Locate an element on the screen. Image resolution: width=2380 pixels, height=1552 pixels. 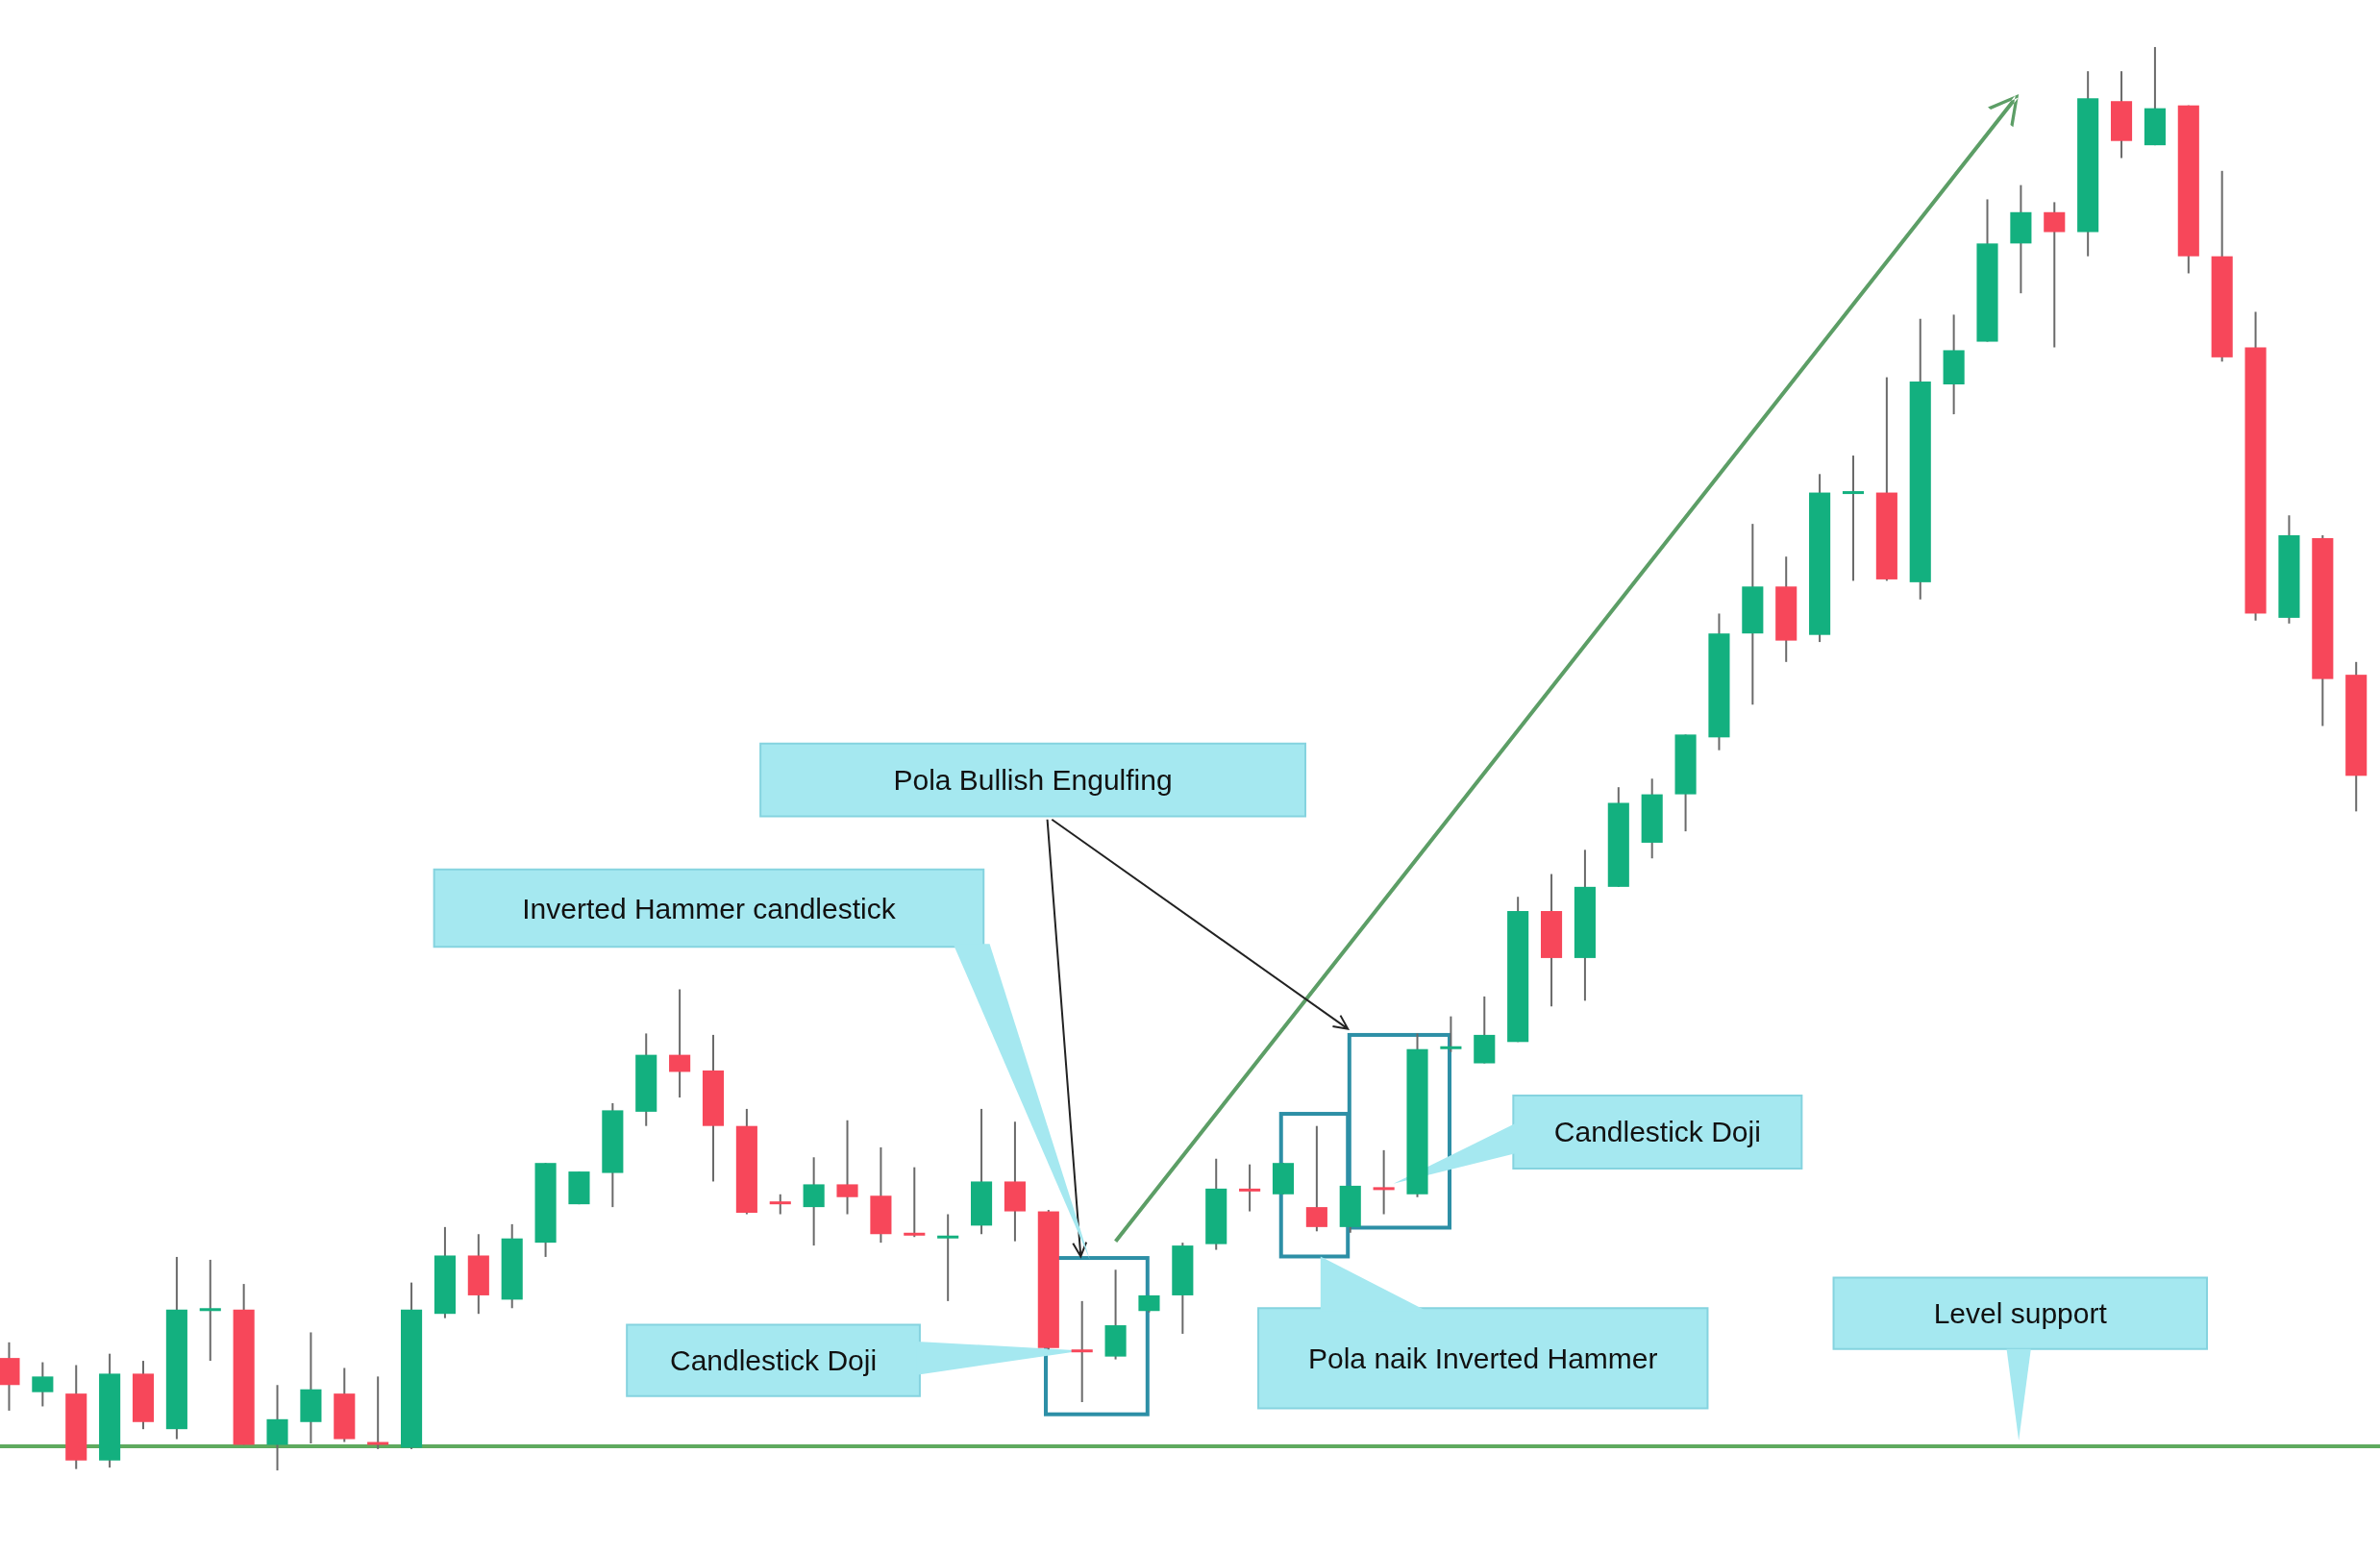
annotation: Pola naik Inverted Hammer is located at coordinates (1483, 1358).